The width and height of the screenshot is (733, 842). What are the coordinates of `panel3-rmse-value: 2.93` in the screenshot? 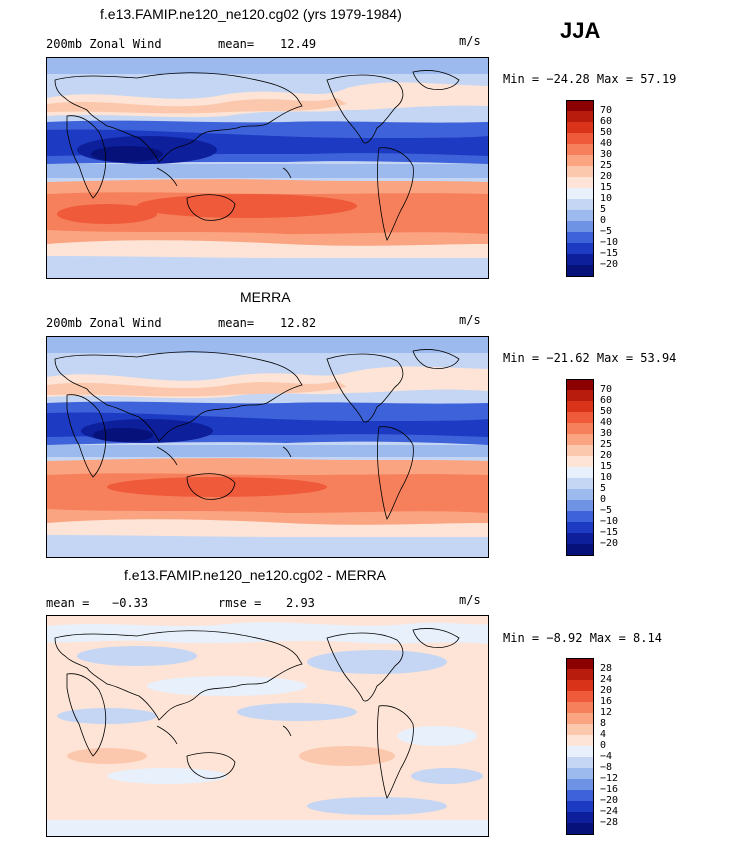 It's located at (300, 603).